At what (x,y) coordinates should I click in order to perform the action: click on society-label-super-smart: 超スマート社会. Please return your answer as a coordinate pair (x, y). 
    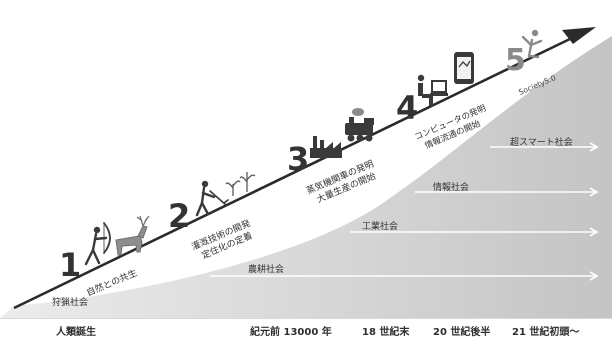
    Looking at the image, I should click on (541, 142).